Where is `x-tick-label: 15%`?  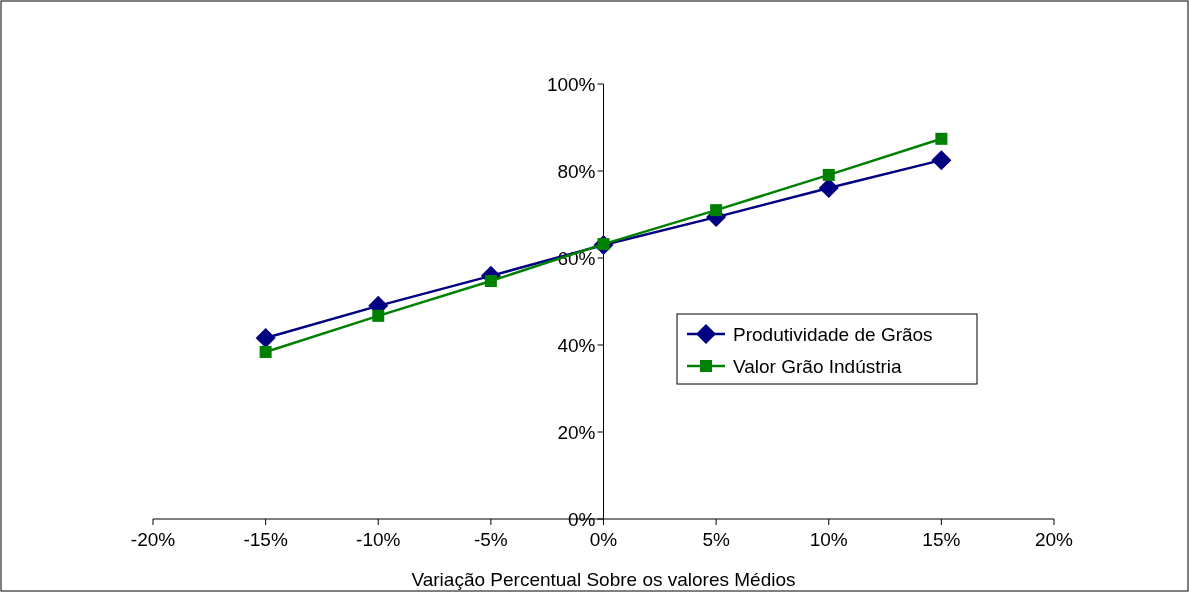 x-tick-label: 15% is located at coordinates (941, 539).